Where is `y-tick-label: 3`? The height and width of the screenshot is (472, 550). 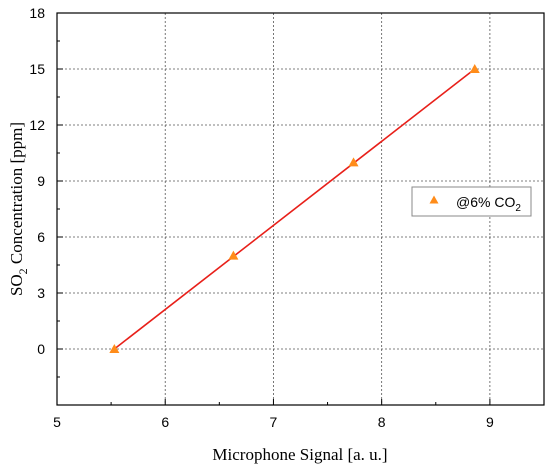 y-tick-label: 3 is located at coordinates (41, 293).